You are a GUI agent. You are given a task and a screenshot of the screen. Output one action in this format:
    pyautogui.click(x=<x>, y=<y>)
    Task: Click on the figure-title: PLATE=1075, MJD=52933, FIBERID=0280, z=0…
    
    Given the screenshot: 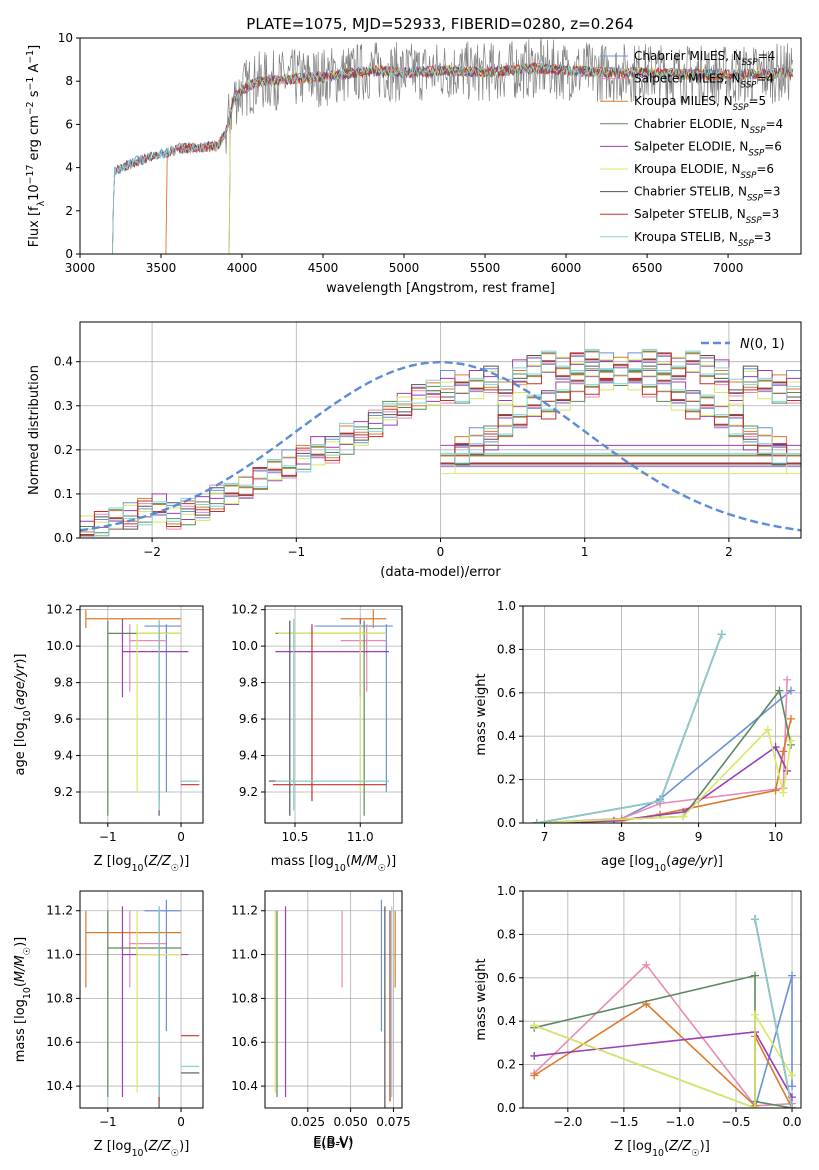 What is the action you would take?
    pyautogui.click(x=439, y=24)
    